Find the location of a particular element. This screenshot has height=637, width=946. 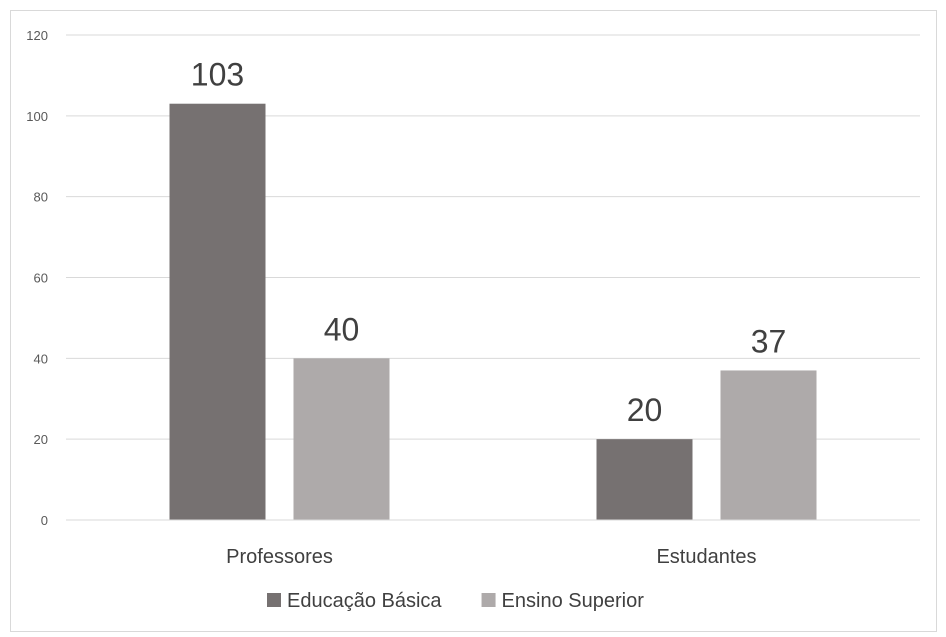

legend-label-1: Ensino Superior is located at coordinates (573, 601).